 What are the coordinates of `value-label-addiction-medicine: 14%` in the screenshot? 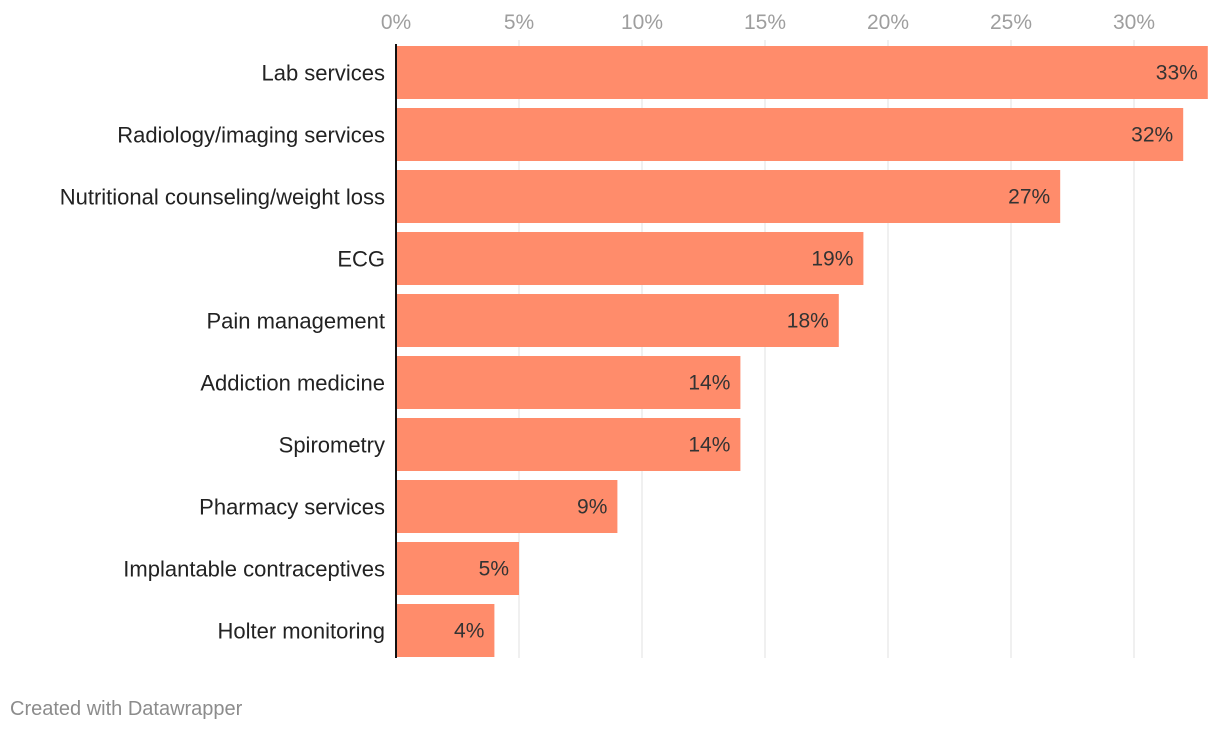 It's located at (709, 383).